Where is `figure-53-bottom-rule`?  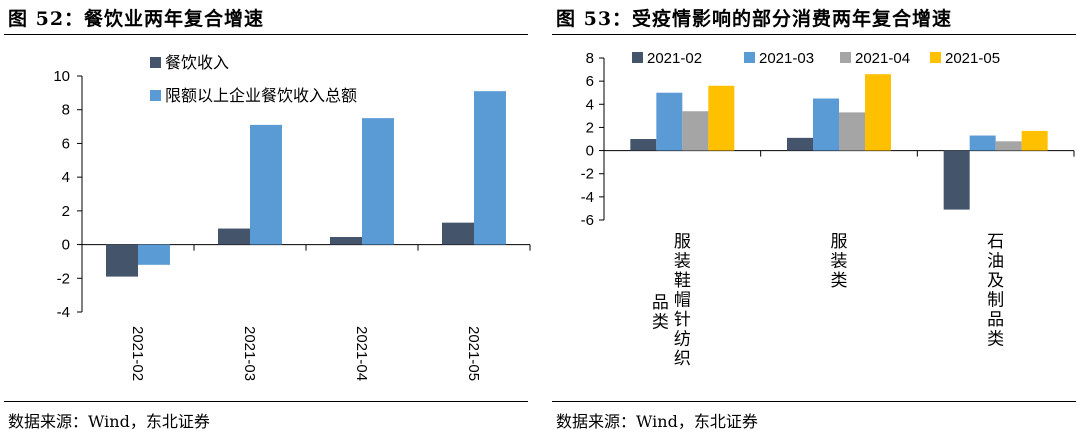 figure-53-bottom-rule is located at coordinates (814, 401).